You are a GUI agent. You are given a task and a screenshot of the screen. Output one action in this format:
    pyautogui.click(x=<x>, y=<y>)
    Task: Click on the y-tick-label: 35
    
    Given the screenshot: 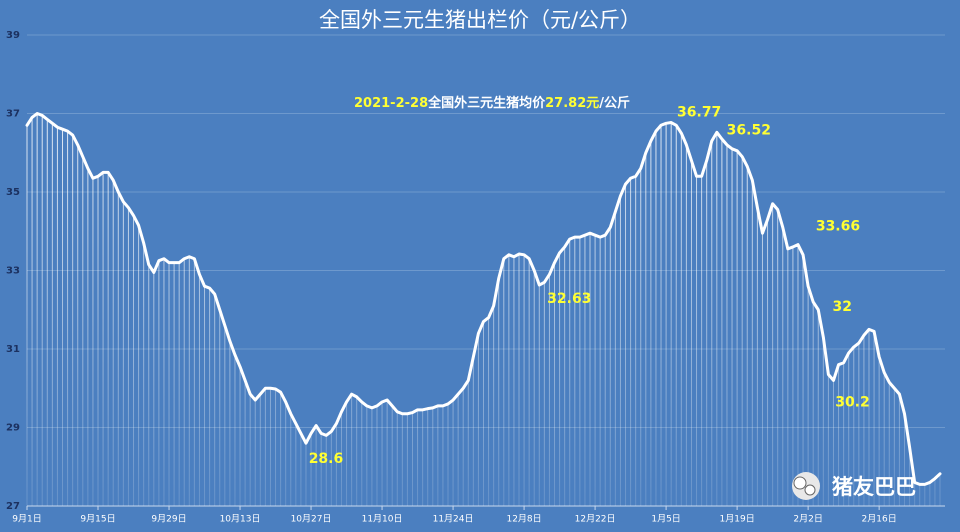 What is the action you would take?
    pyautogui.click(x=13, y=192)
    